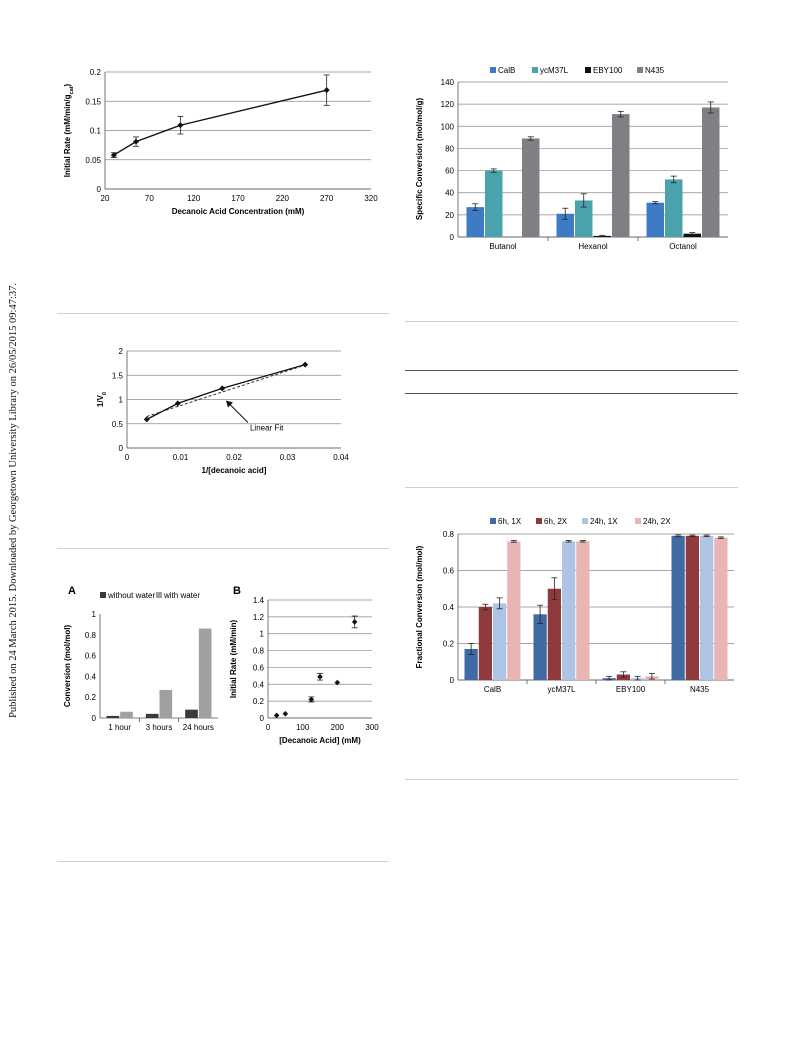  What do you see at coordinates (234, 470) in the screenshot?
I see `x-axis-label: 1/[decanoic acid]` at bounding box center [234, 470].